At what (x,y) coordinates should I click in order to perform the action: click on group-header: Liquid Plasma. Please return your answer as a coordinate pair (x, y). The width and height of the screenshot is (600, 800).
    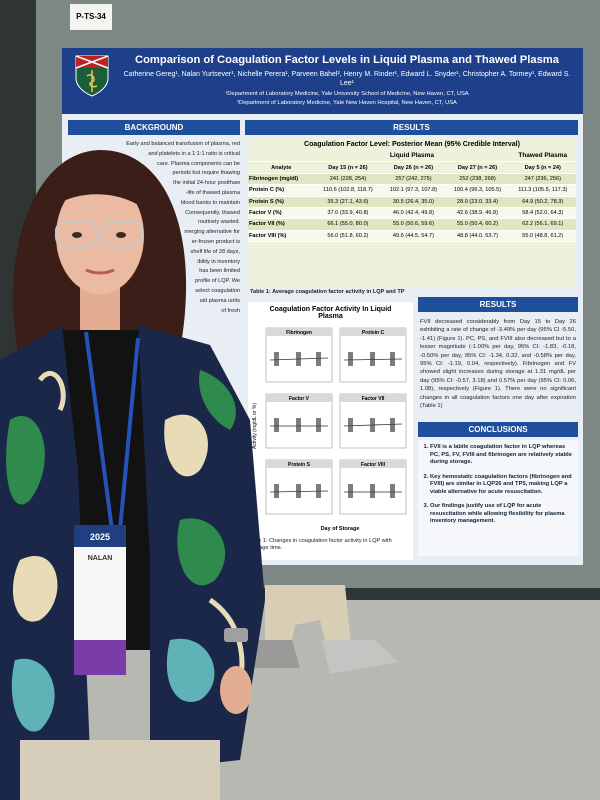
    Looking at the image, I should click on (412, 156).